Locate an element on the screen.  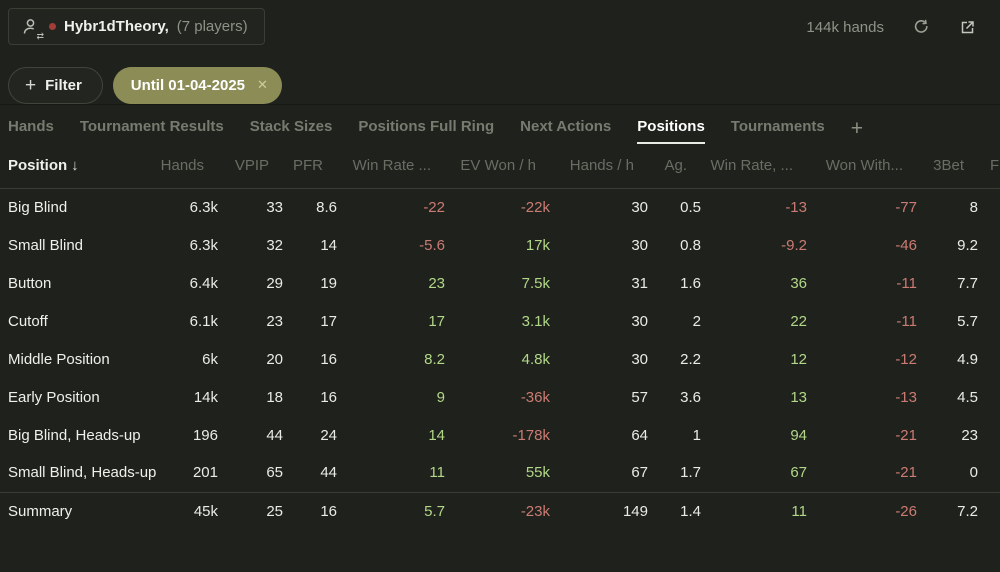
stat-cell: -12 is located at coordinates (906, 359).